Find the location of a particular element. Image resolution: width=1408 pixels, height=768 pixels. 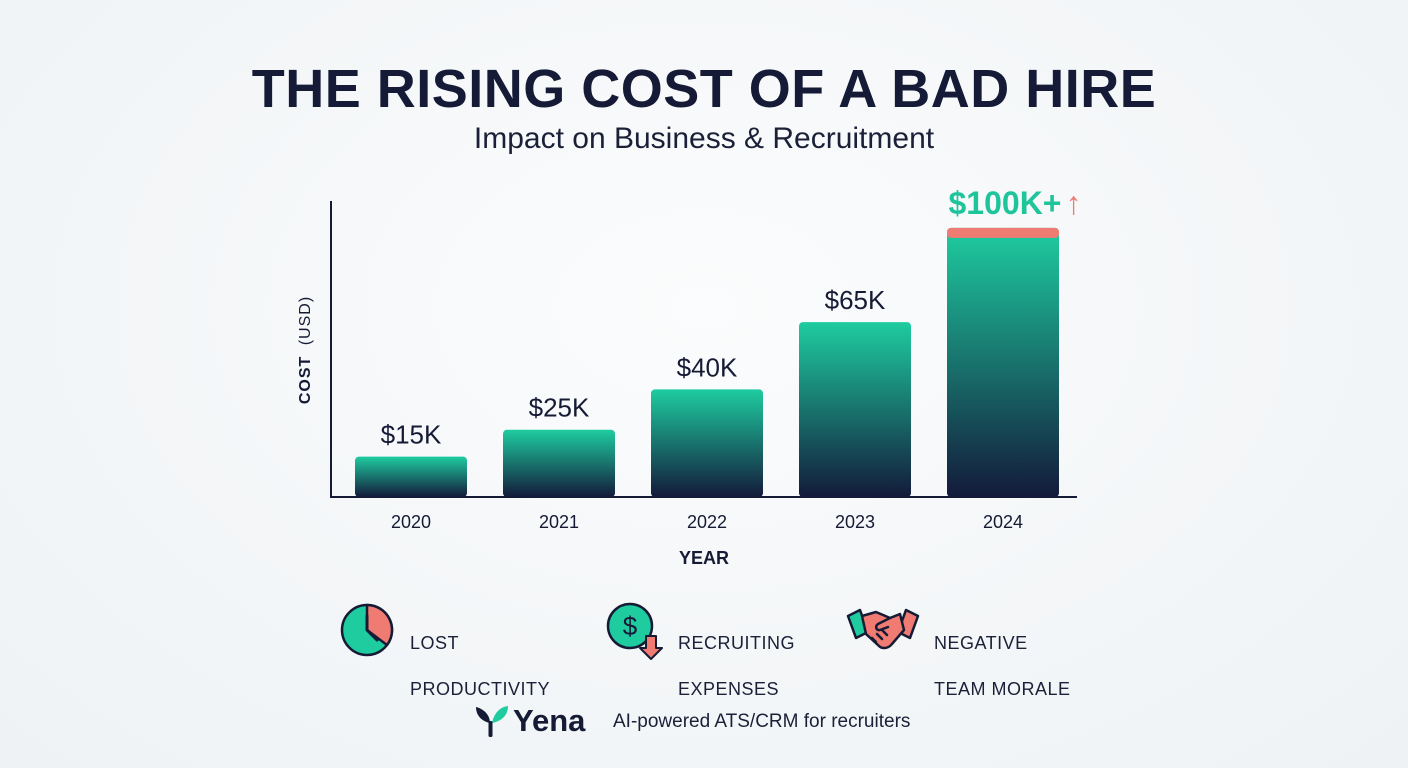

legend-line1: LOST is located at coordinates (435, 643).